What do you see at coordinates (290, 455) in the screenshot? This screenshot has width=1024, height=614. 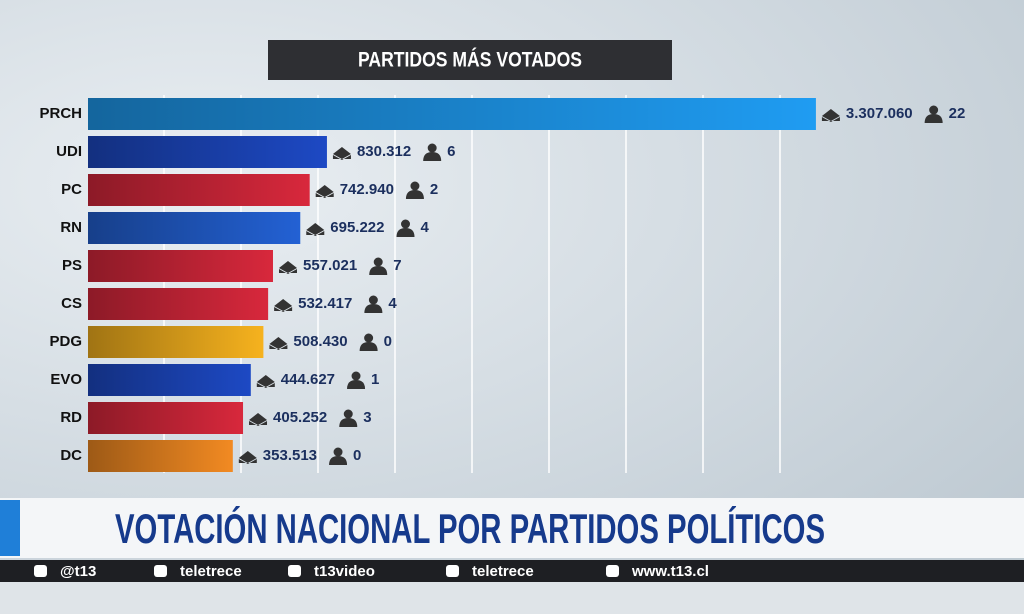 I see `value-label: 353.513` at bounding box center [290, 455].